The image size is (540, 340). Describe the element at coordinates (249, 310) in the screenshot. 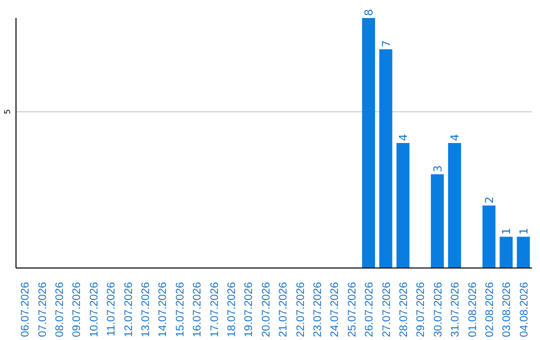

I see `x-tick-label: 19.07.2026` at that location.